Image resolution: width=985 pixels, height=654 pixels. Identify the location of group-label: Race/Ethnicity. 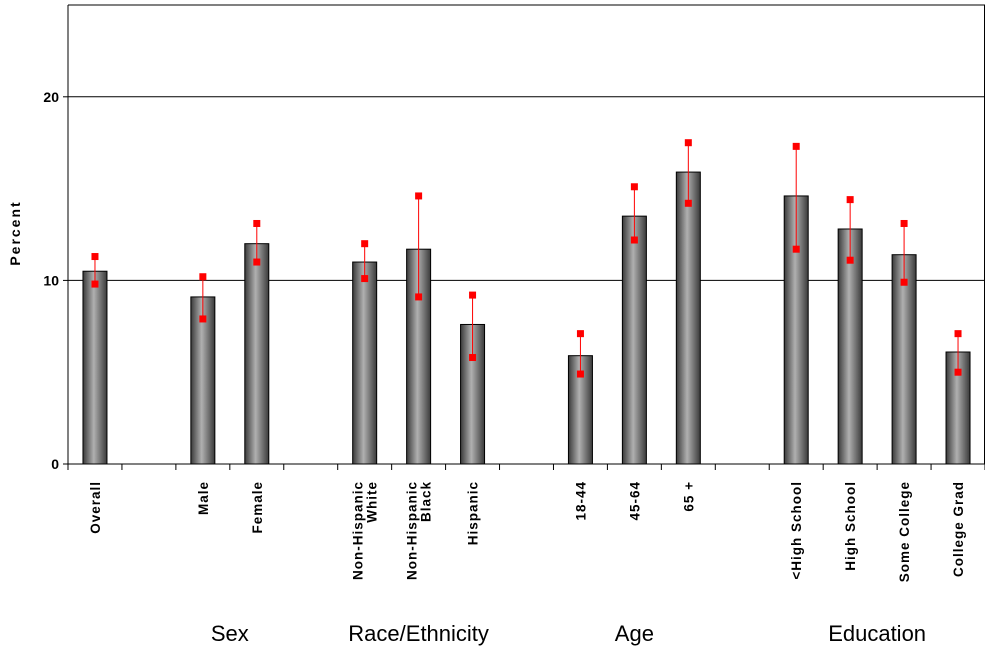
(418, 633).